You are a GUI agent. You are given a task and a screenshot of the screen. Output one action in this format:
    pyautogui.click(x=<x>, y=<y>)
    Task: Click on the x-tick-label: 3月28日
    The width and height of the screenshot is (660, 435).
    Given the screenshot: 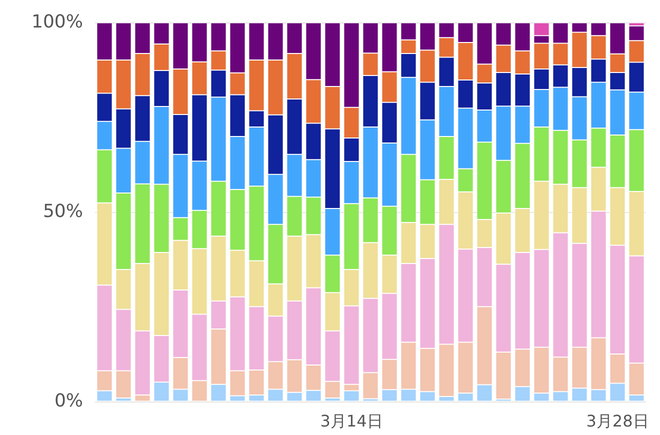 What is the action you would take?
    pyautogui.click(x=617, y=421)
    